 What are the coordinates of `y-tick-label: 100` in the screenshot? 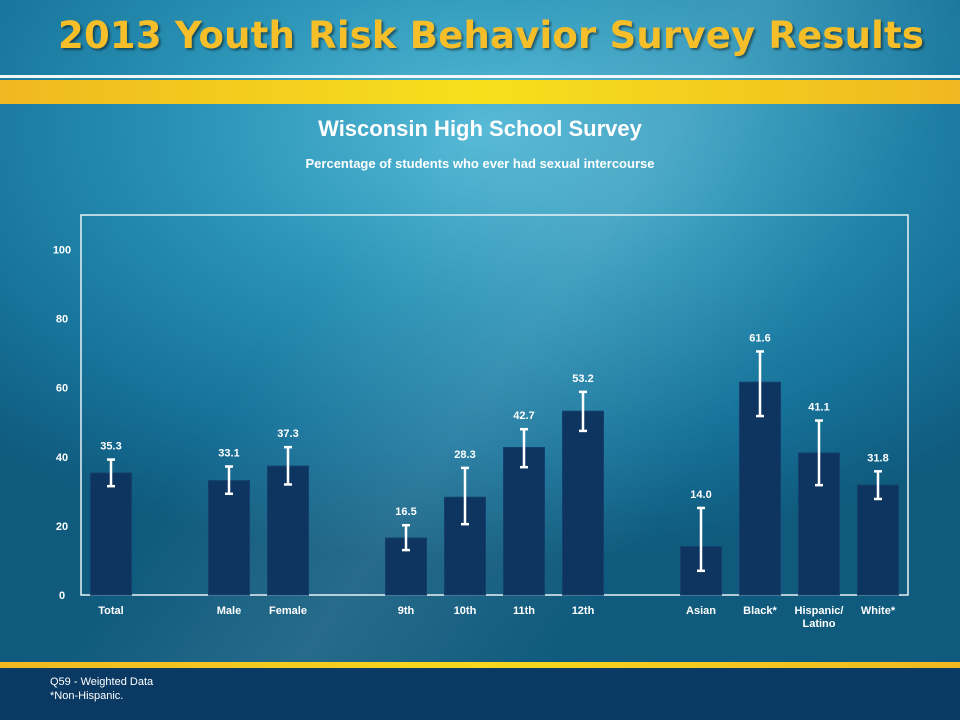 It's located at (62, 251).